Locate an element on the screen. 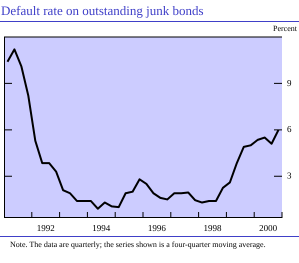 This screenshot has width=299, height=263. x-tick-label: 1998 is located at coordinates (213, 227).